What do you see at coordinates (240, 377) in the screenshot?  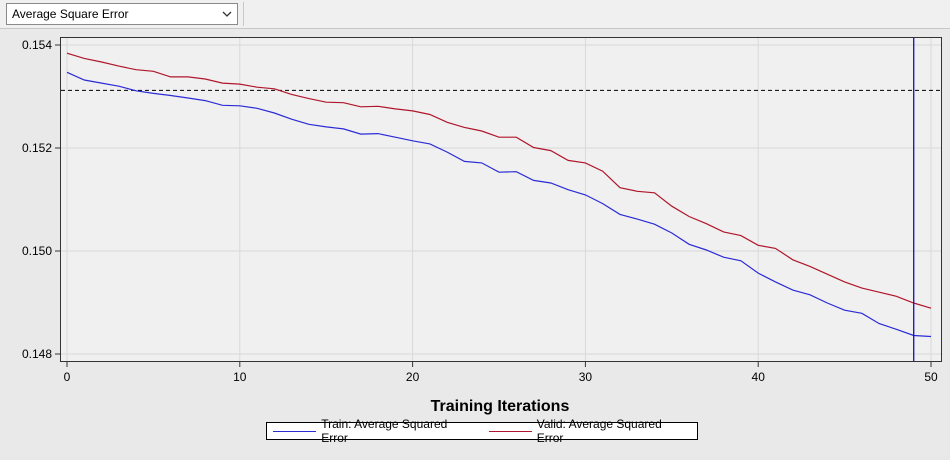 I see `x-tick-label: 10` at bounding box center [240, 377].